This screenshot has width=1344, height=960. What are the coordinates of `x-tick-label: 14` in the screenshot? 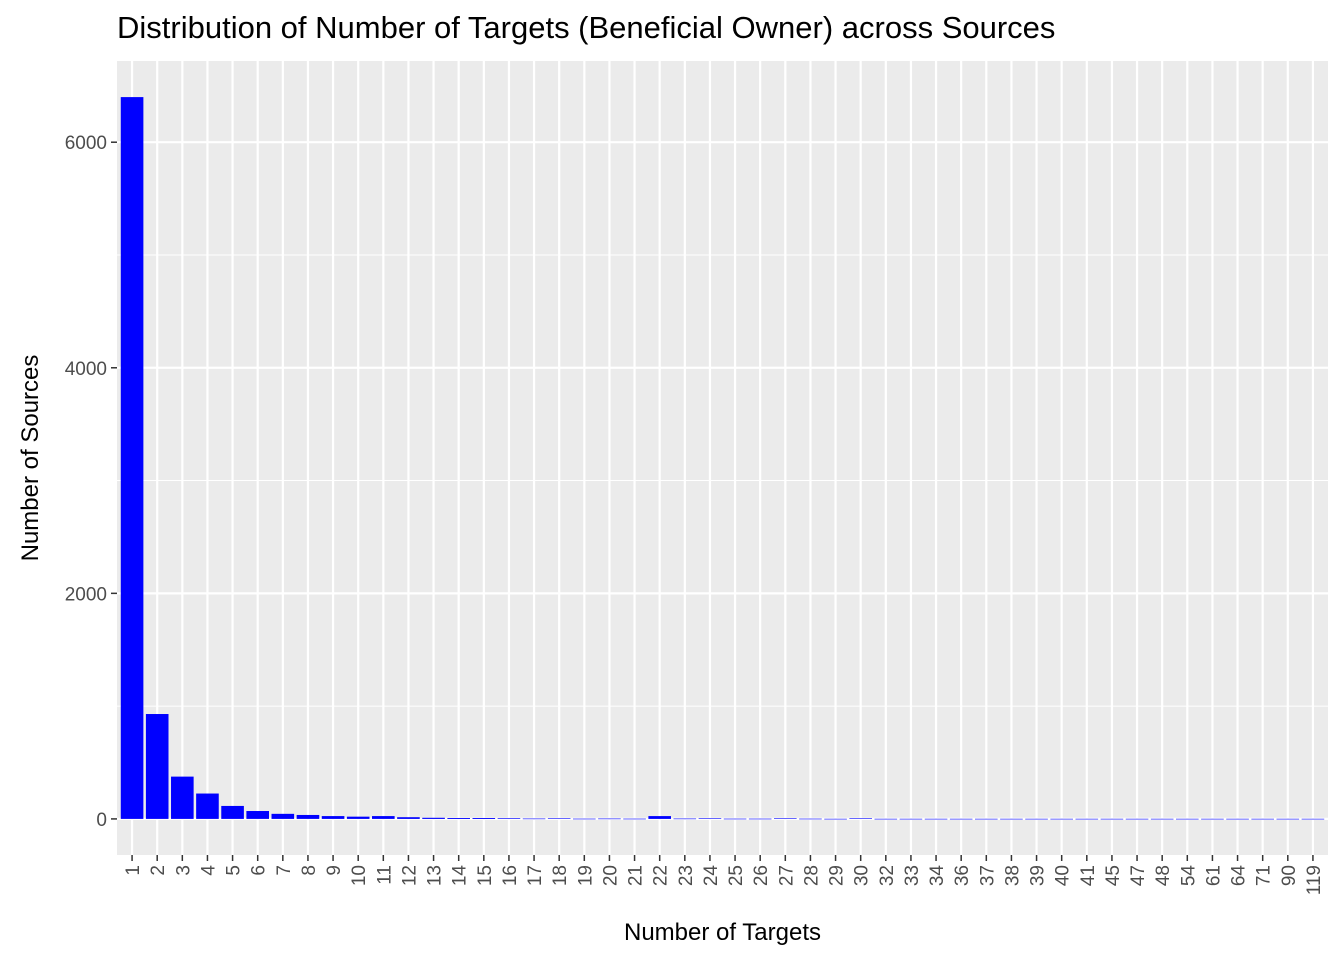 It's located at (460, 876).